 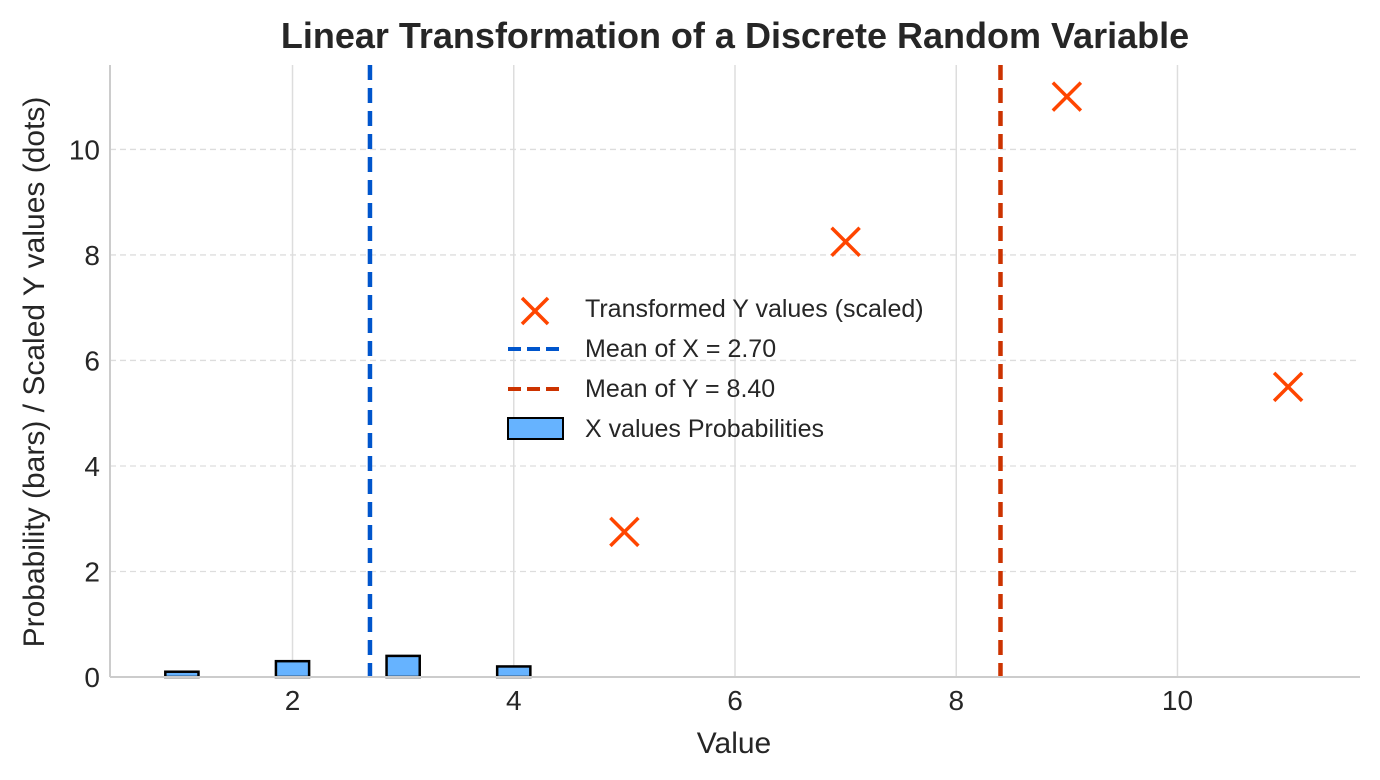 I want to click on legend-marker-bar, so click(x=535, y=428).